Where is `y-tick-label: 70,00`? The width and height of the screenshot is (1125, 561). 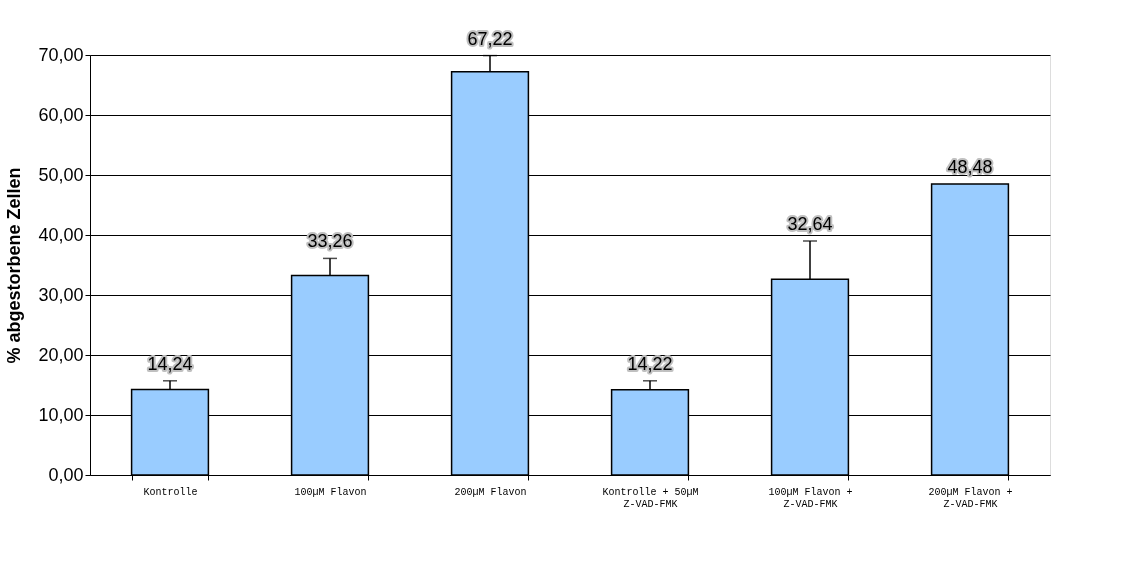 y-tick-label: 70,00 is located at coordinates (61, 54).